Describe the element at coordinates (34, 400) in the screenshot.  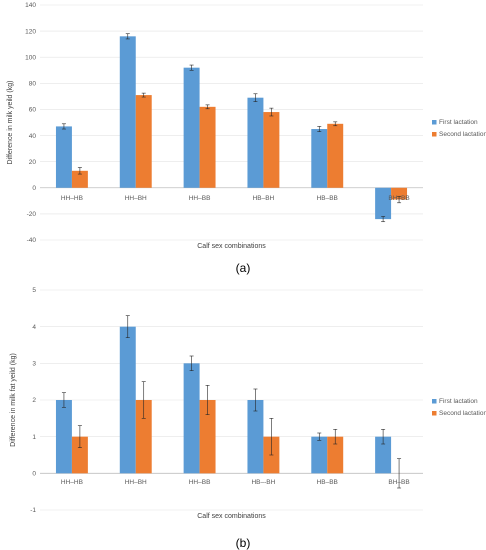
I see `y-tick-label: 2` at that location.